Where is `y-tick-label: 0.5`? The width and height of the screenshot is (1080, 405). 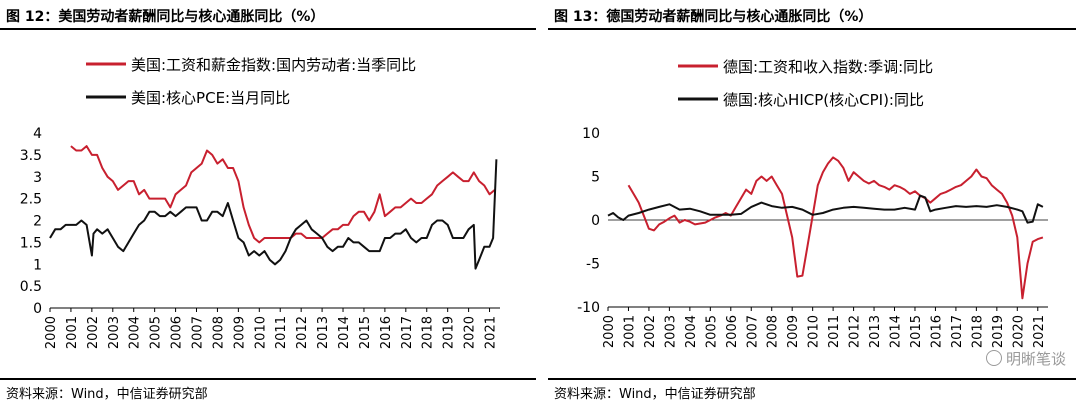 y-tick-label: 0.5 is located at coordinates (31, 287).